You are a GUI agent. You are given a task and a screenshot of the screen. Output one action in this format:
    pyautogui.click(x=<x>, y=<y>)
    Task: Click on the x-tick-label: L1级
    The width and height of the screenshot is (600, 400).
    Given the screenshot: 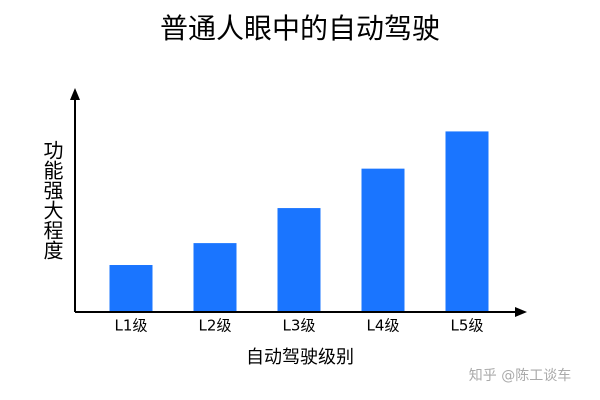 What is the action you would take?
    pyautogui.click(x=131, y=326)
    